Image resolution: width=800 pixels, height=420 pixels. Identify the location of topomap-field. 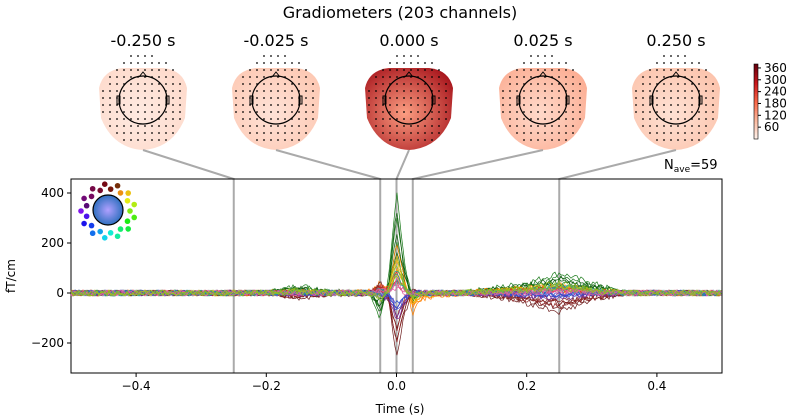
(143, 109).